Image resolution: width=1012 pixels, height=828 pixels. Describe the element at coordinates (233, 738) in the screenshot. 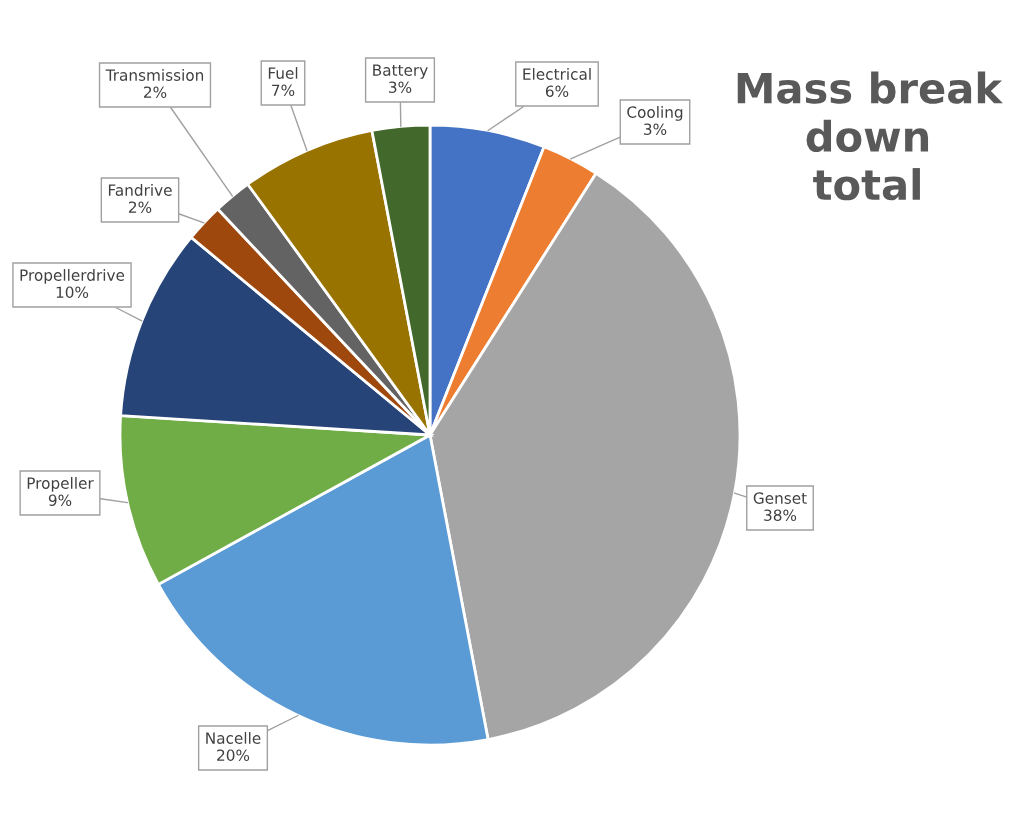

I see `slice-label: Nacelle` at that location.